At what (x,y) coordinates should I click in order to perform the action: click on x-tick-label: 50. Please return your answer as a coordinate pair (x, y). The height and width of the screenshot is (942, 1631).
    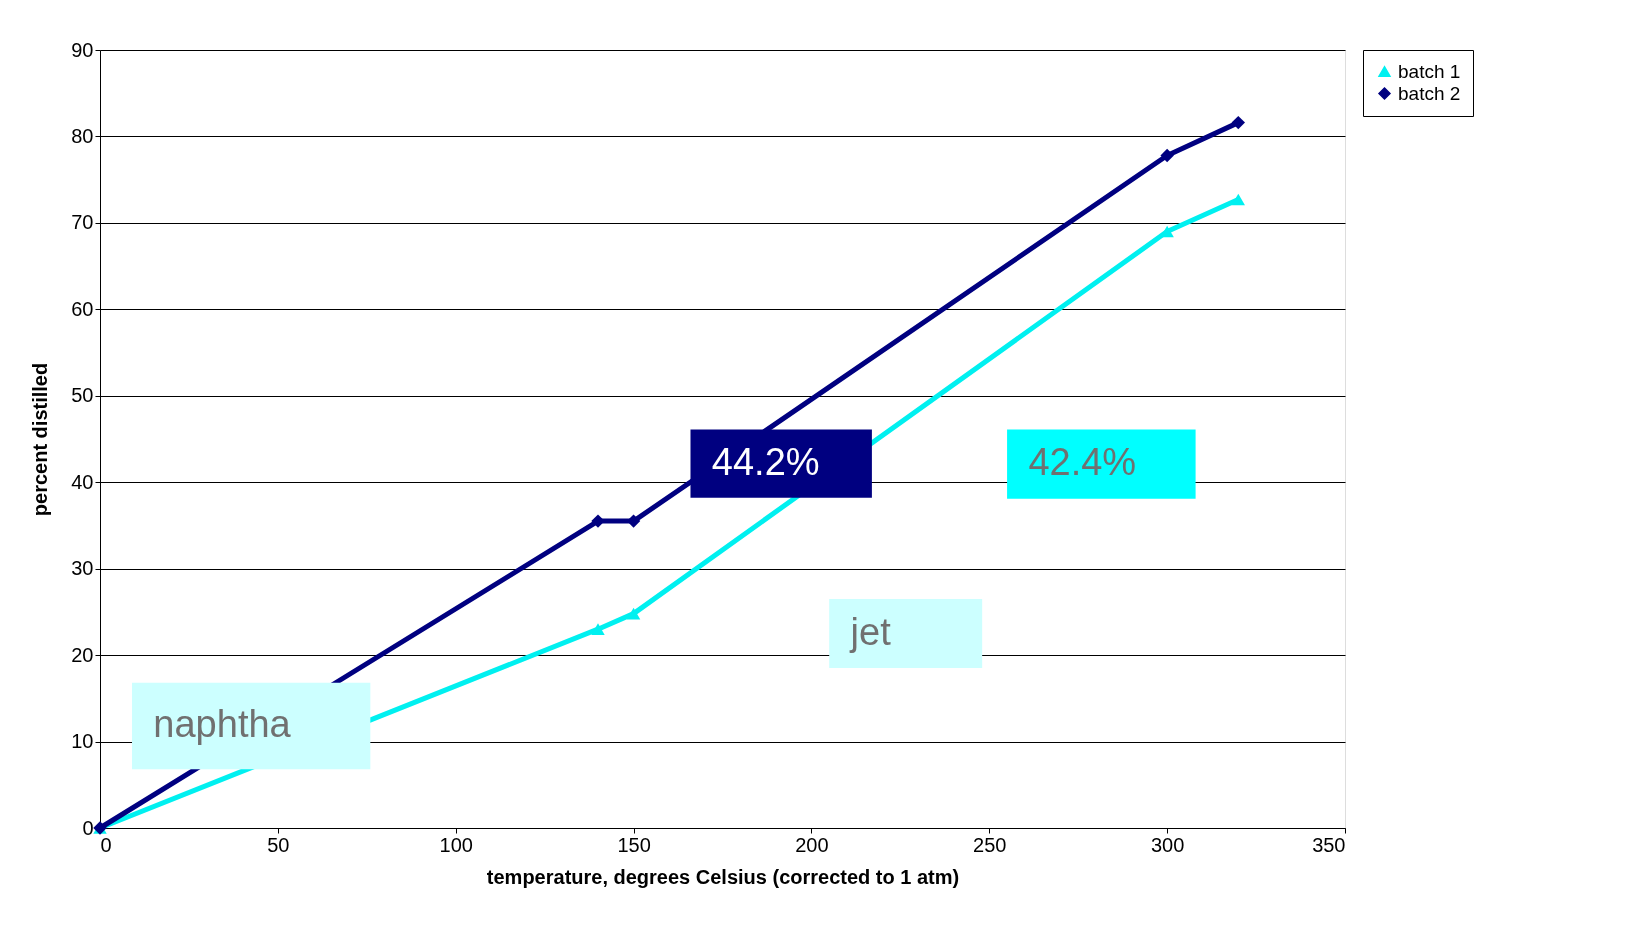
    Looking at the image, I should click on (278, 844).